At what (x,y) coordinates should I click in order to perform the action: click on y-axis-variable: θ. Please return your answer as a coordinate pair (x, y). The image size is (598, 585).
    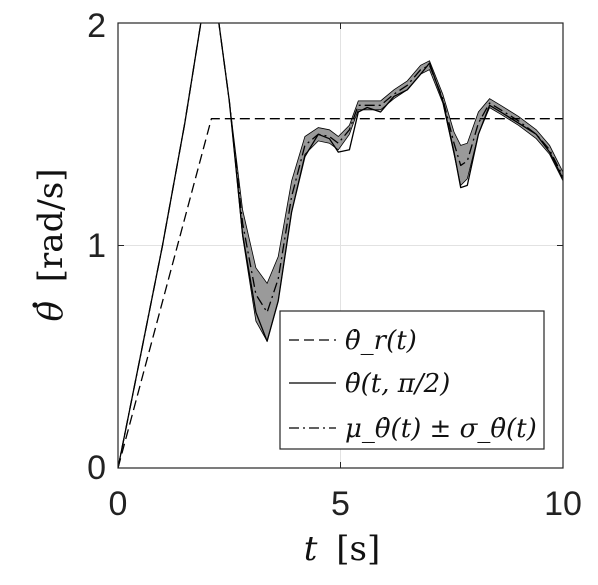
    Looking at the image, I should click on (51, 311).